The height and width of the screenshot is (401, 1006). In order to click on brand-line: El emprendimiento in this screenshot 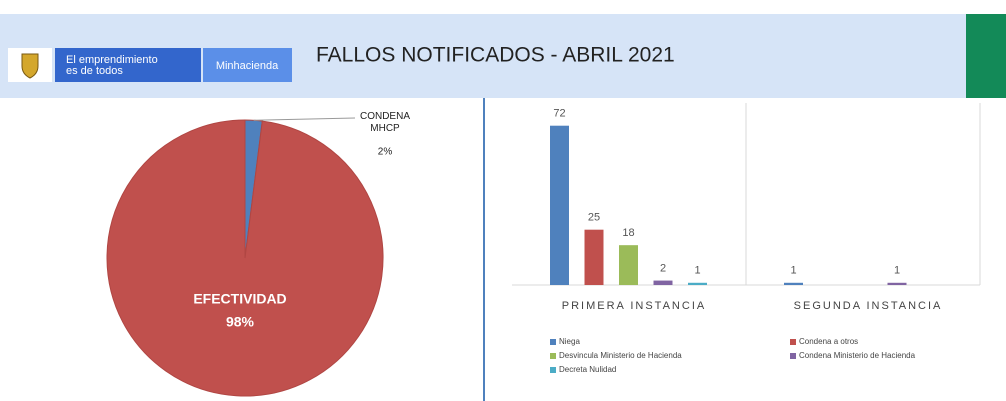, I will do `click(112, 60)`.